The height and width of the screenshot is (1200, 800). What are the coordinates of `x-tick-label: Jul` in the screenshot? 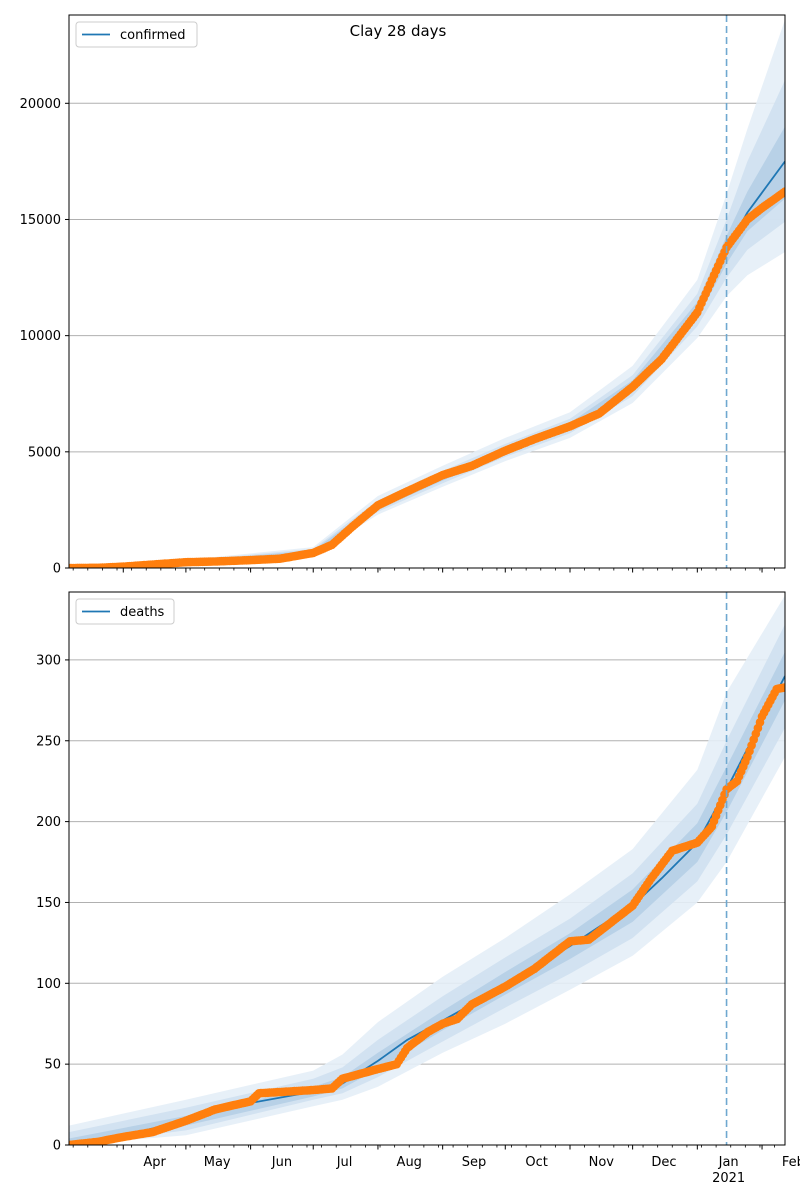 It's located at (344, 1162).